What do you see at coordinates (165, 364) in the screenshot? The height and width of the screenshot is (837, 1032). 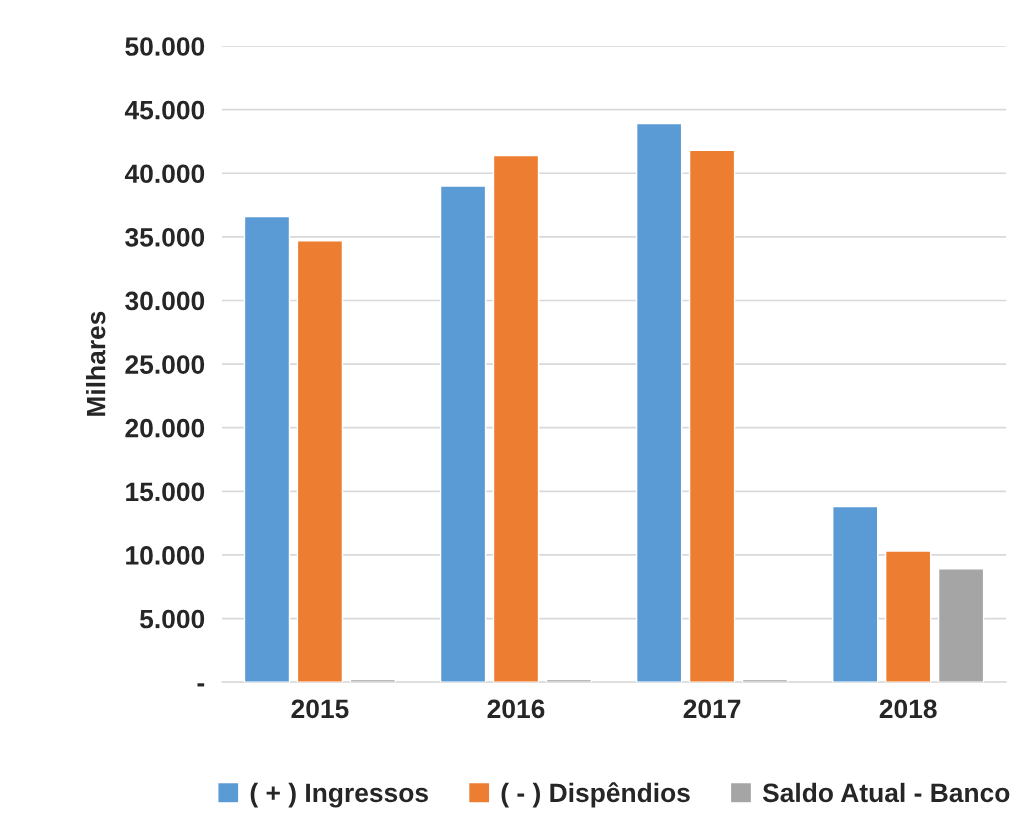 I see `y-tick-label: 25.000` at bounding box center [165, 364].